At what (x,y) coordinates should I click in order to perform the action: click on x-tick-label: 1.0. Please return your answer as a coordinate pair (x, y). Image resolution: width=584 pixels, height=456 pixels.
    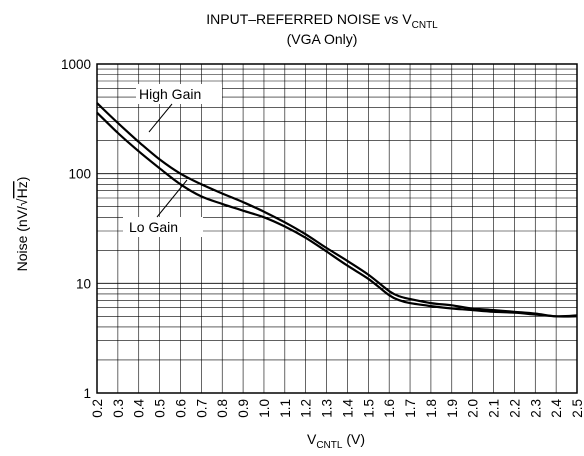
    Looking at the image, I should click on (264, 408).